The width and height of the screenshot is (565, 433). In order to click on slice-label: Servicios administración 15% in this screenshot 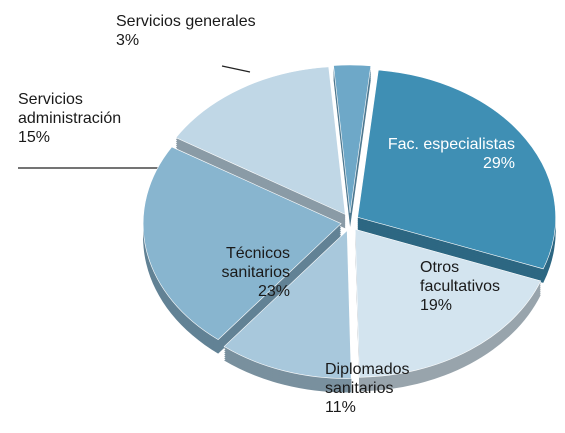, I will do `click(88, 118)`.